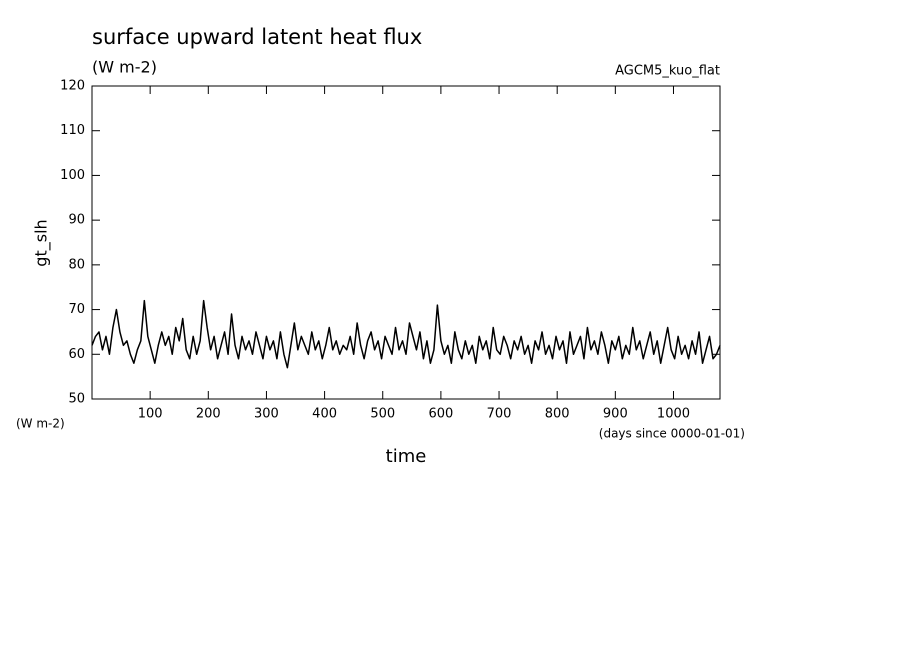  Describe the element at coordinates (76, 354) in the screenshot. I see `y-tick-label: 60` at that location.